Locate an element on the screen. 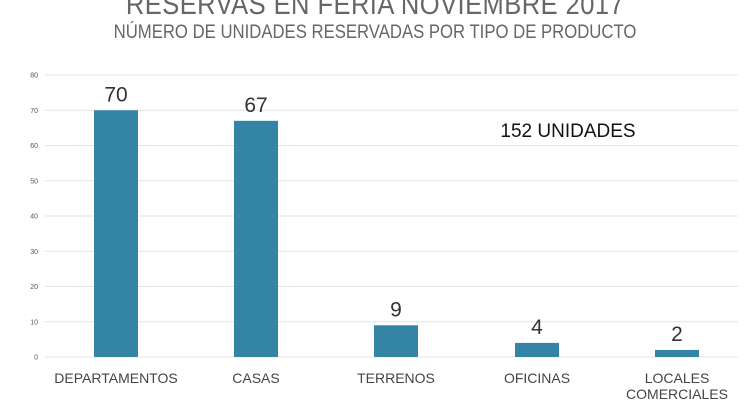  x-tick-label: OFICINAS is located at coordinates (537, 378).